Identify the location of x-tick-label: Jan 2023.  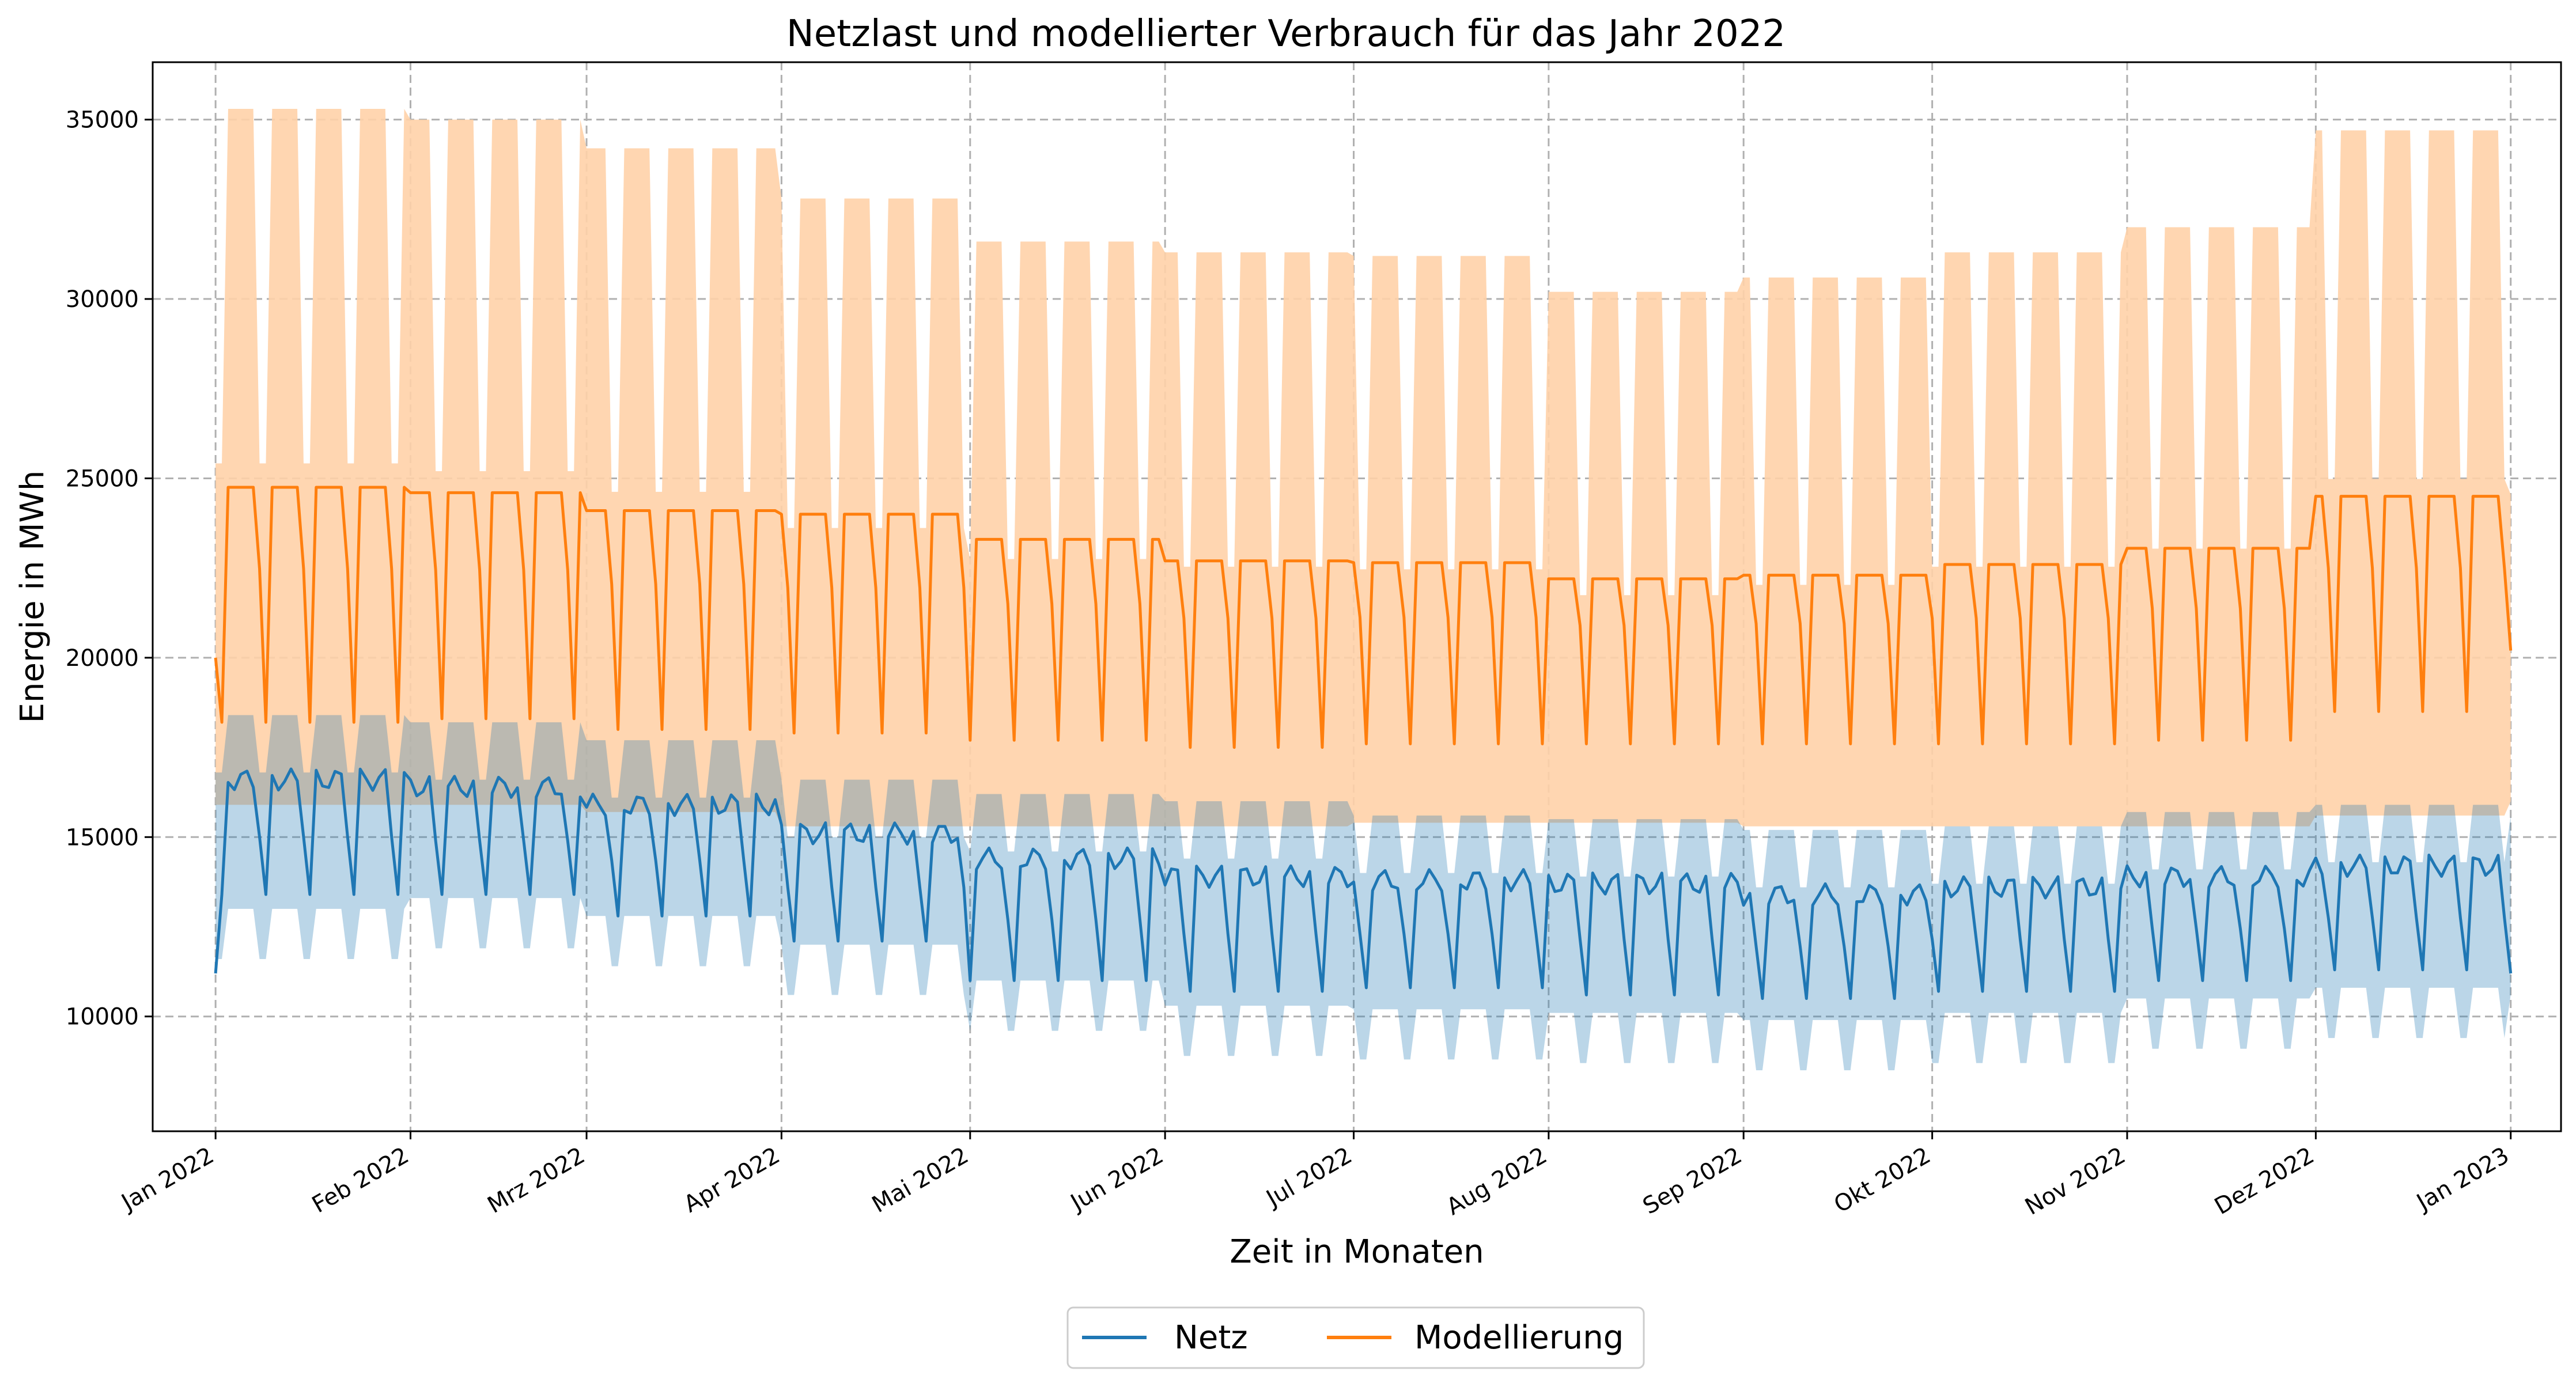
(2462, 1179).